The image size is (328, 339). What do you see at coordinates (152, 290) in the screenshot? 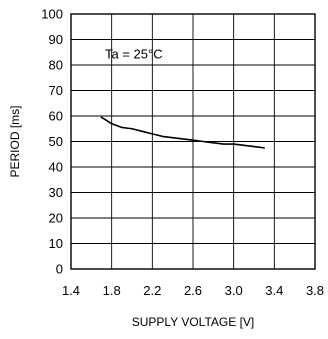
I see `x-tick-label: 2.2` at bounding box center [152, 290].